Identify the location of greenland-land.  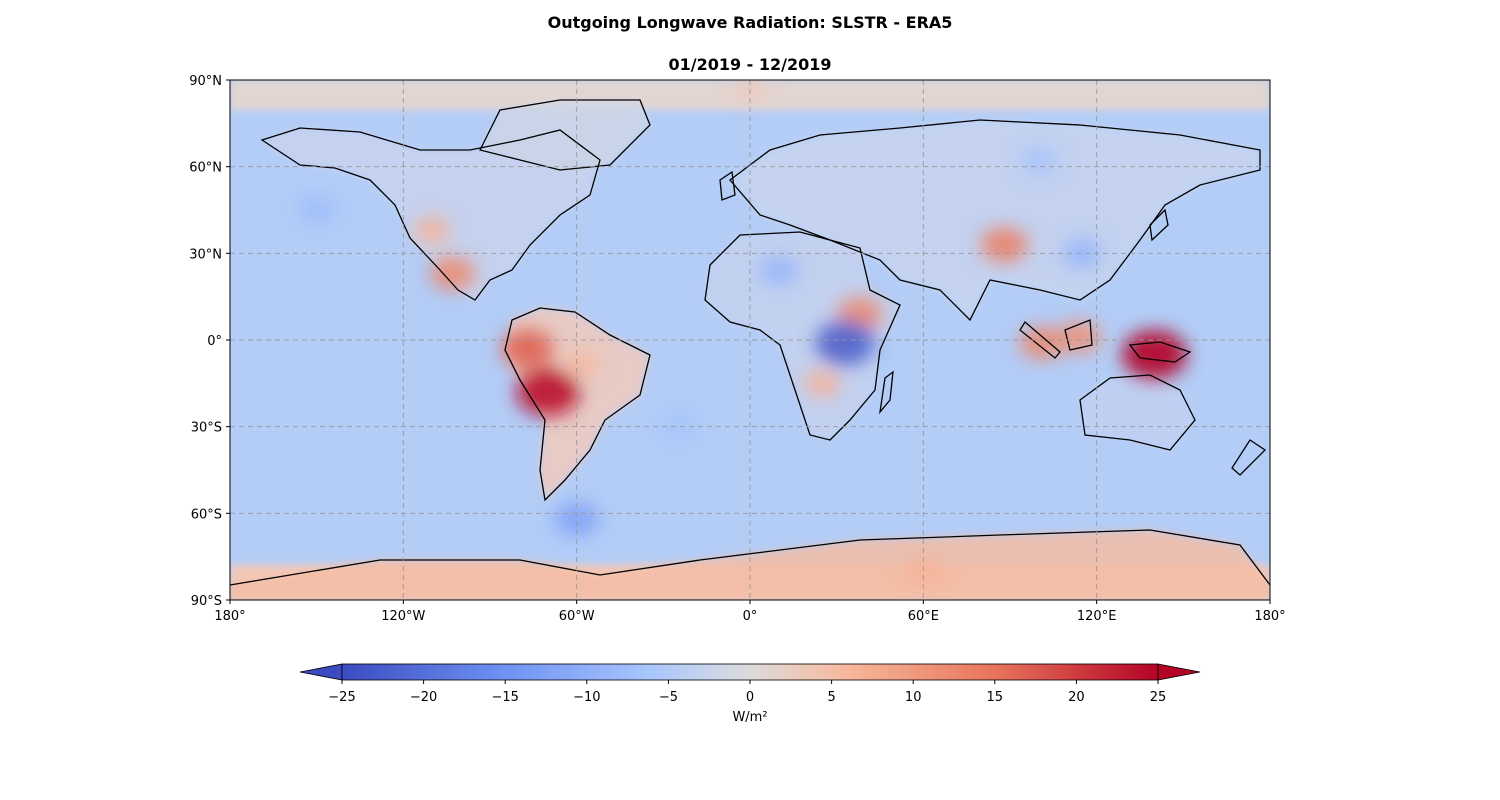
(565, 135).